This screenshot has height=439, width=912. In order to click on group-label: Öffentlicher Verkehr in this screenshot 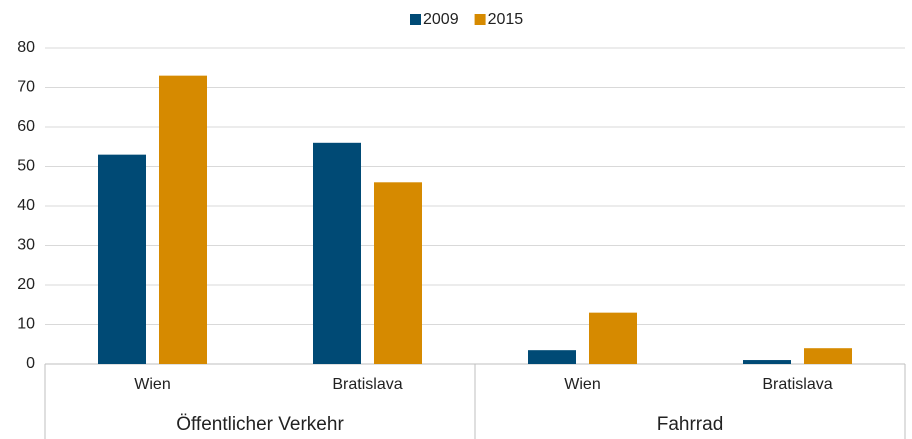, I will do `click(260, 424)`.